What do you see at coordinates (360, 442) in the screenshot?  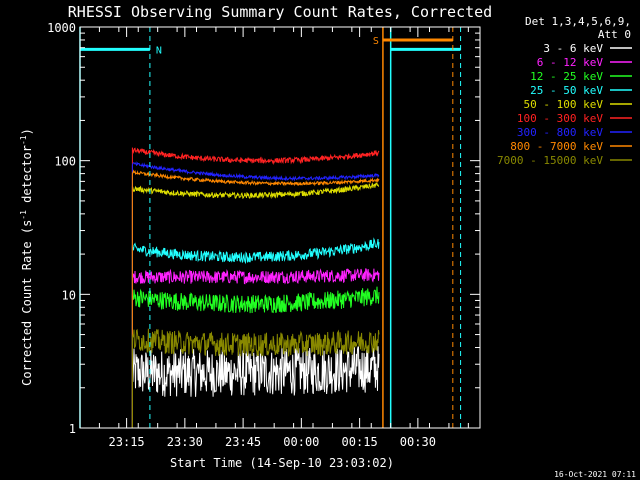 I see `x-tick-label: 00:15` at bounding box center [360, 442].